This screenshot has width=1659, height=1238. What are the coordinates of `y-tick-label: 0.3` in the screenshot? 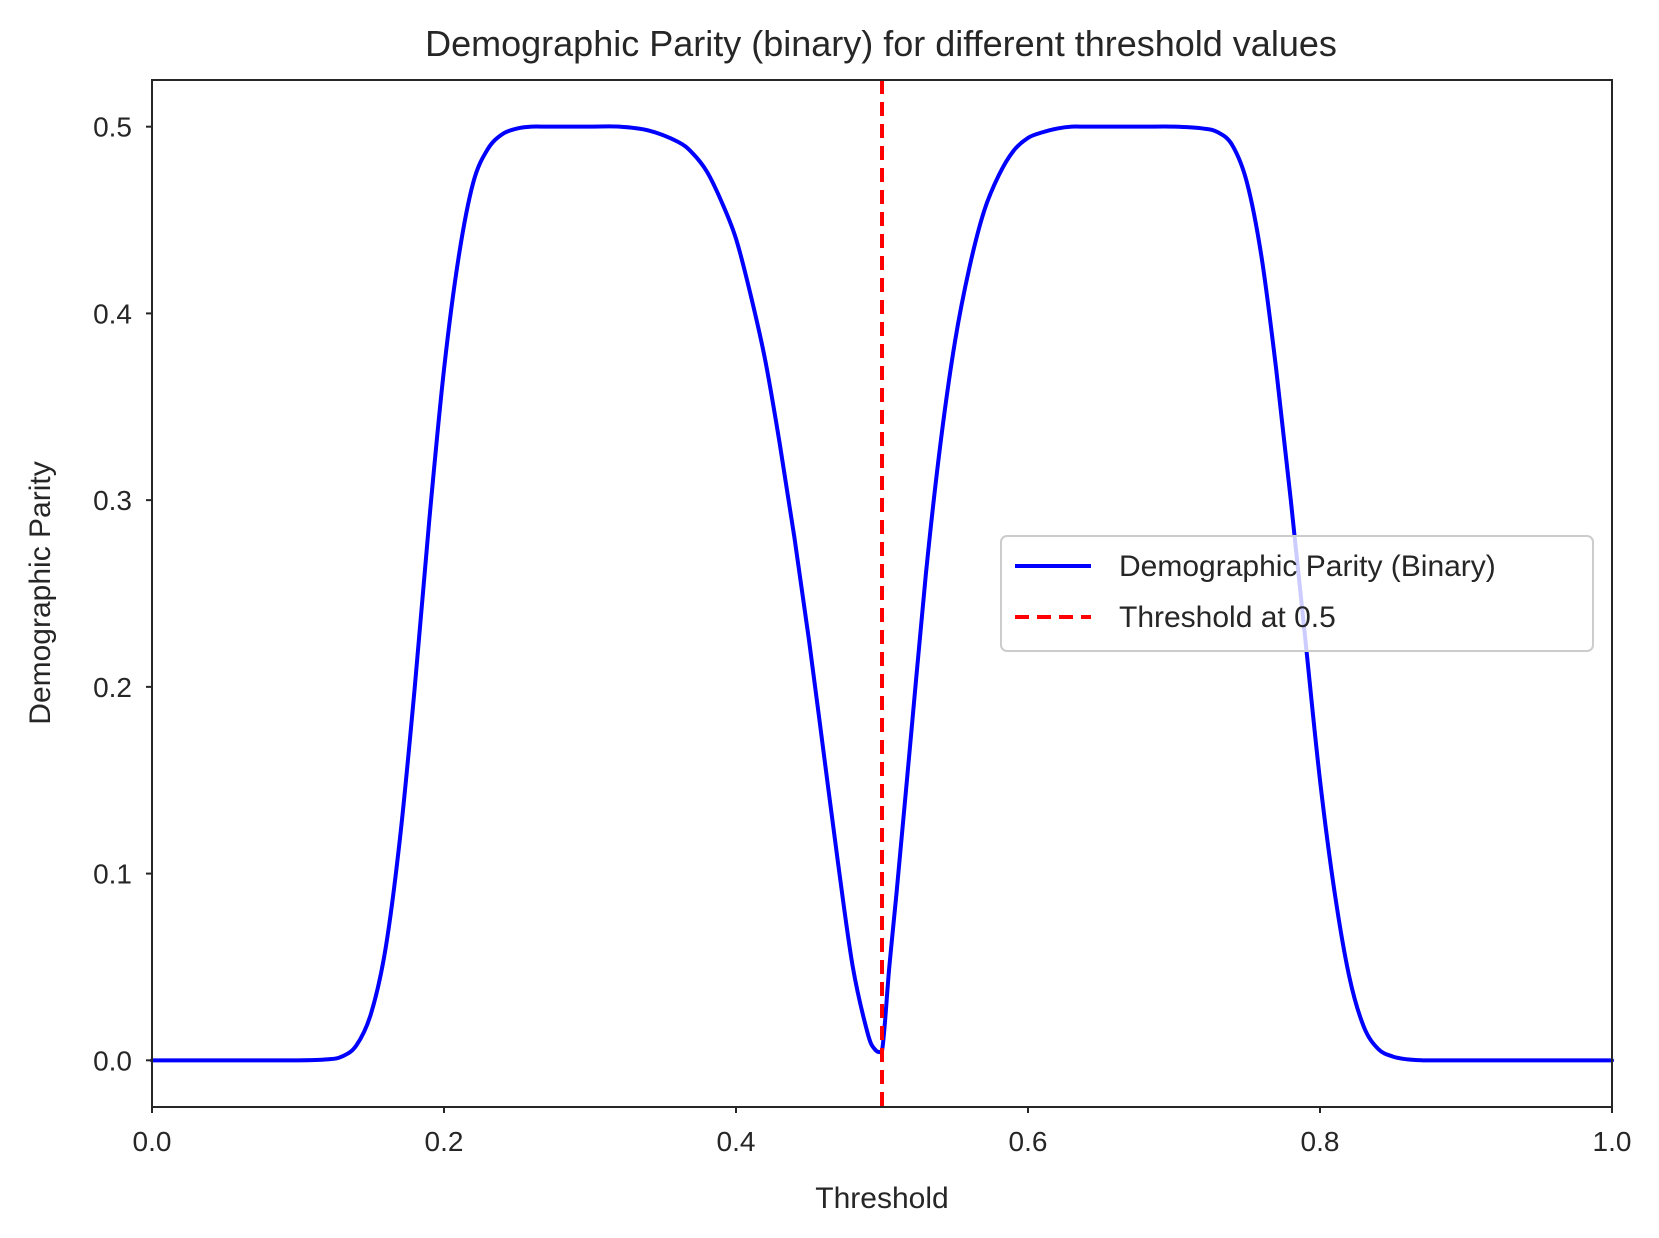 It's located at (112, 500).